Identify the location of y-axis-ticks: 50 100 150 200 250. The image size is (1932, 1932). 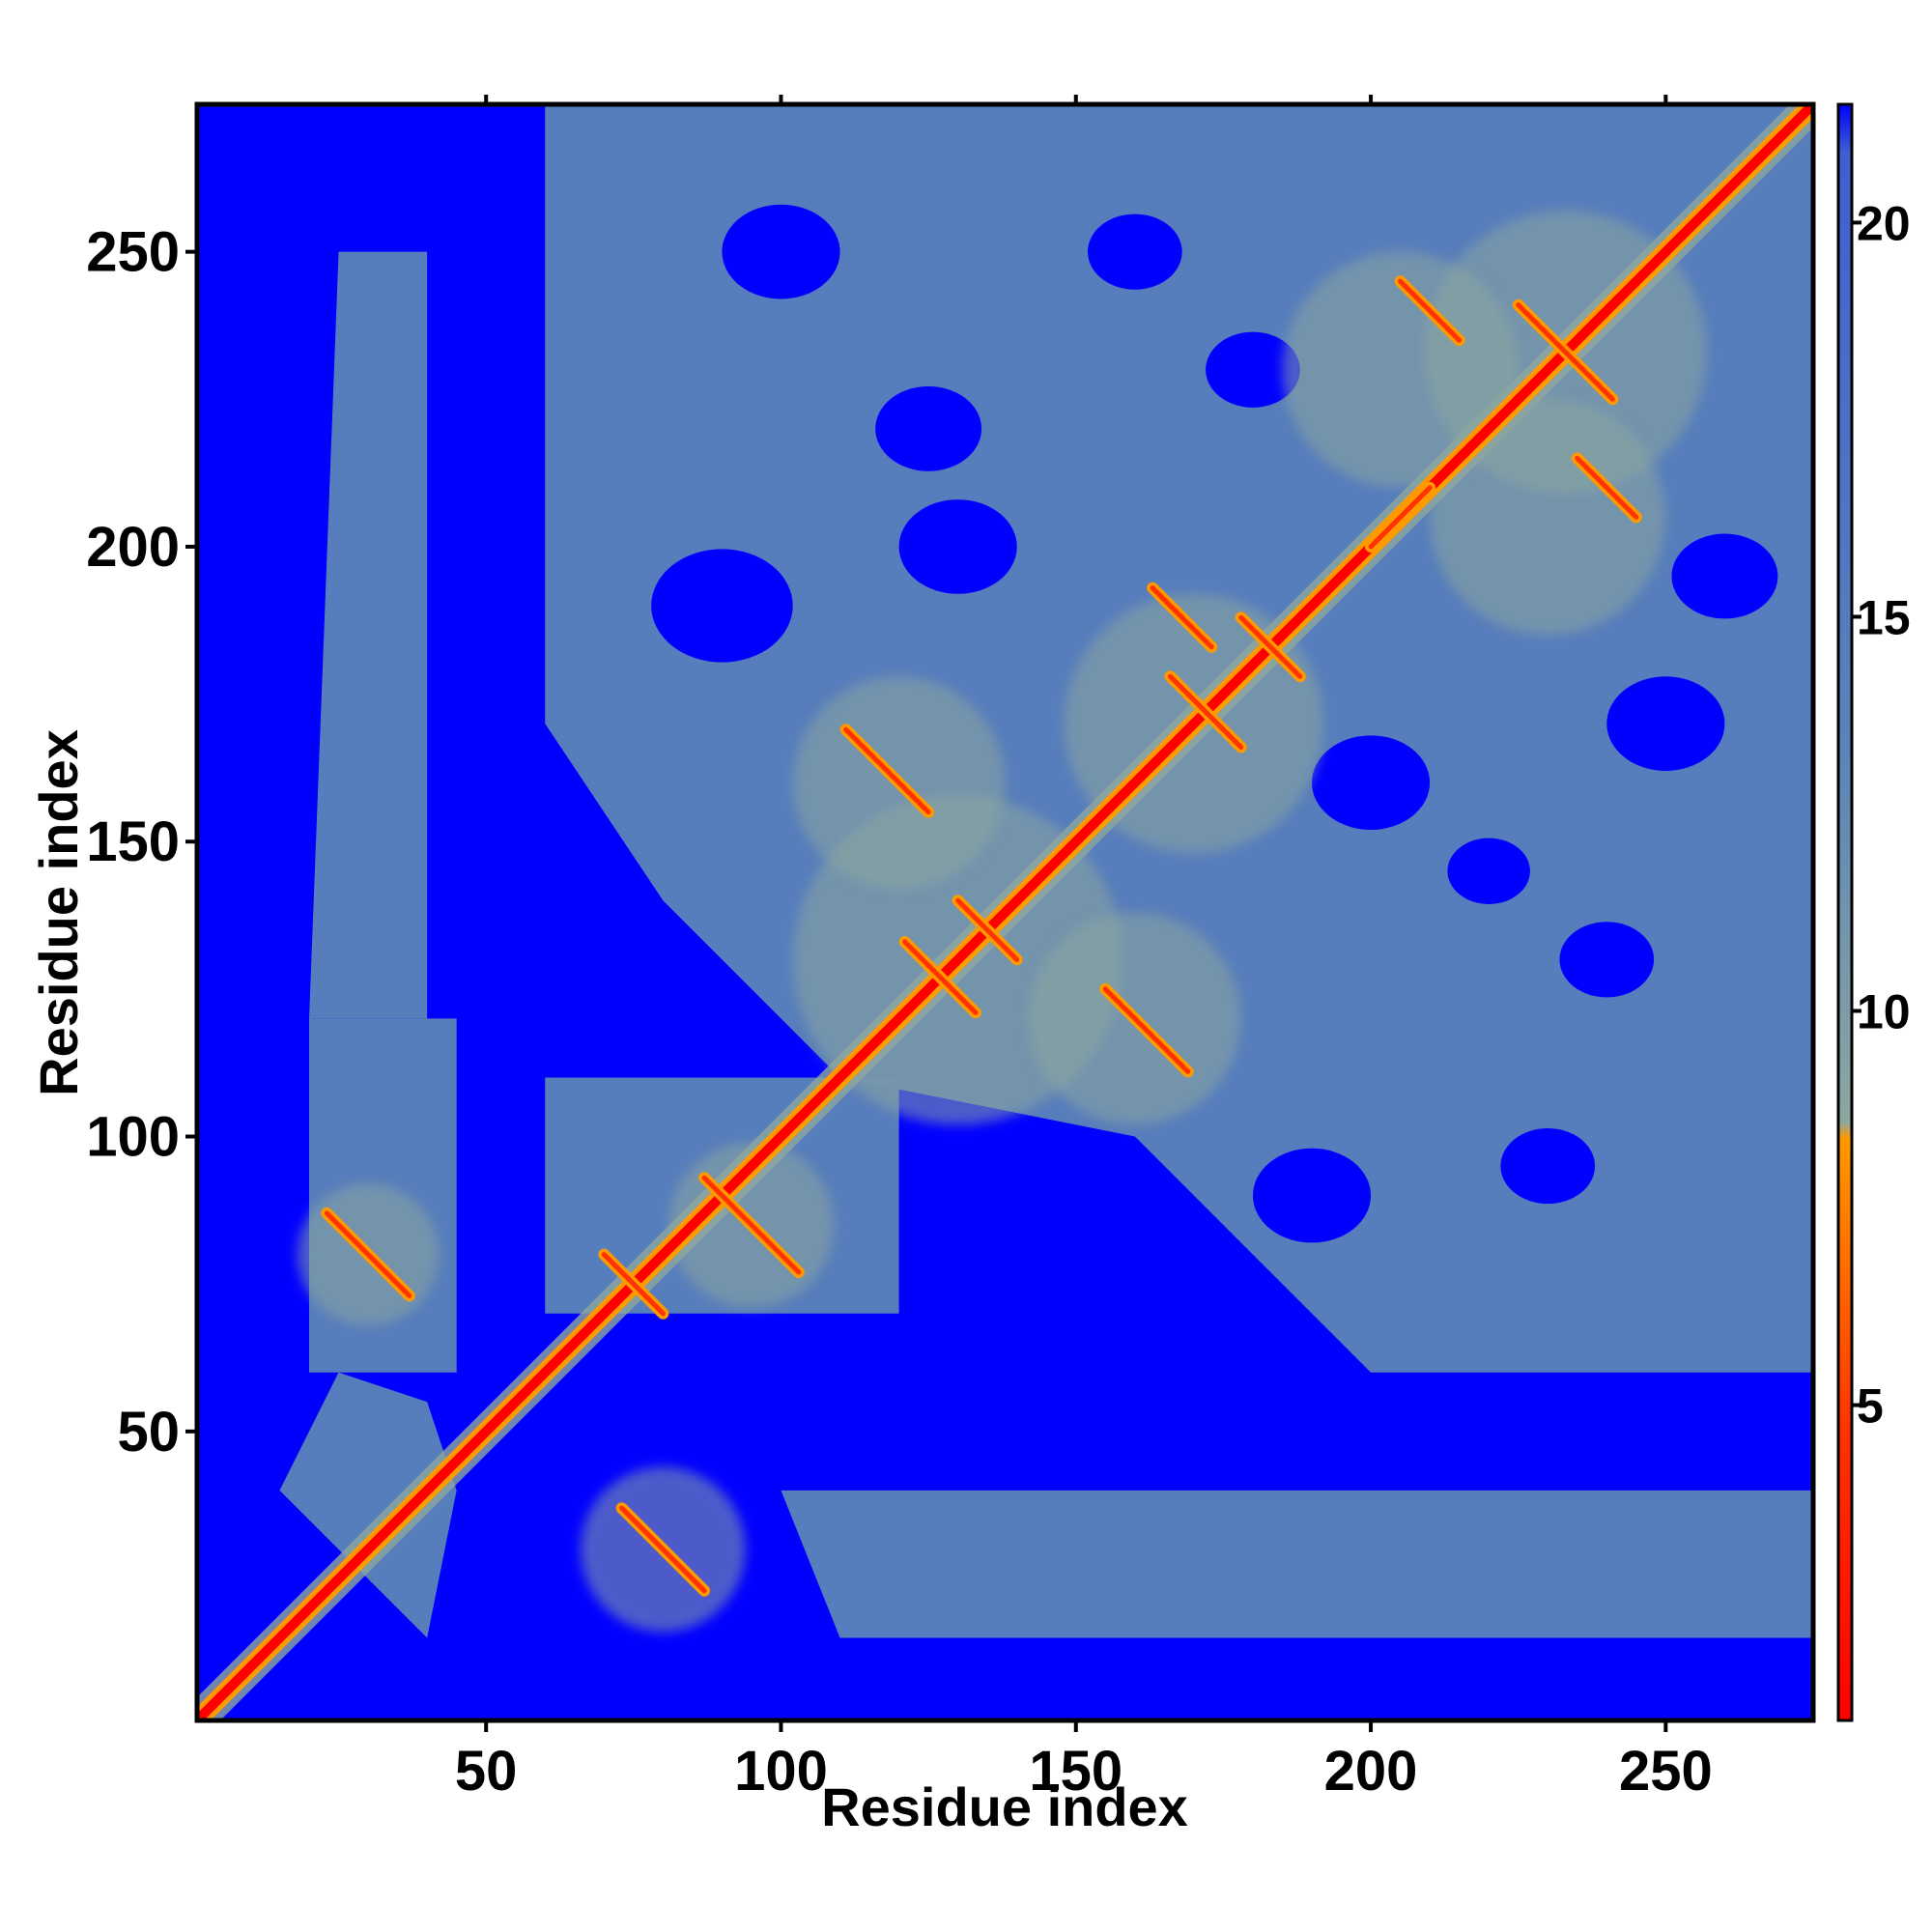
(141, 842).